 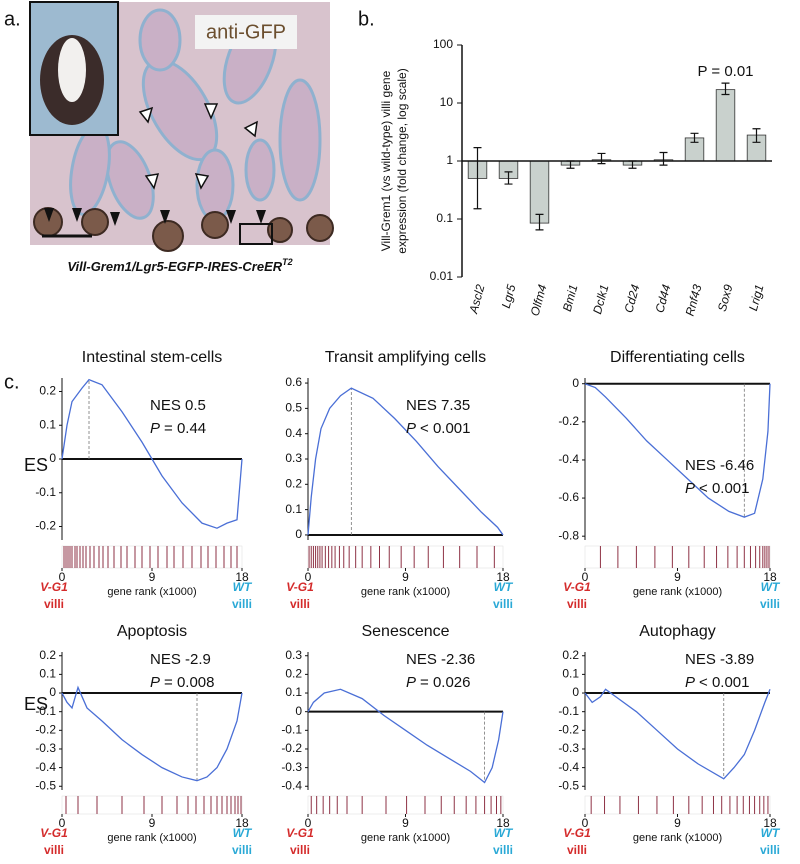 What do you see at coordinates (178, 405) in the screenshot?
I see `nes-label: NES 0.5` at bounding box center [178, 405].